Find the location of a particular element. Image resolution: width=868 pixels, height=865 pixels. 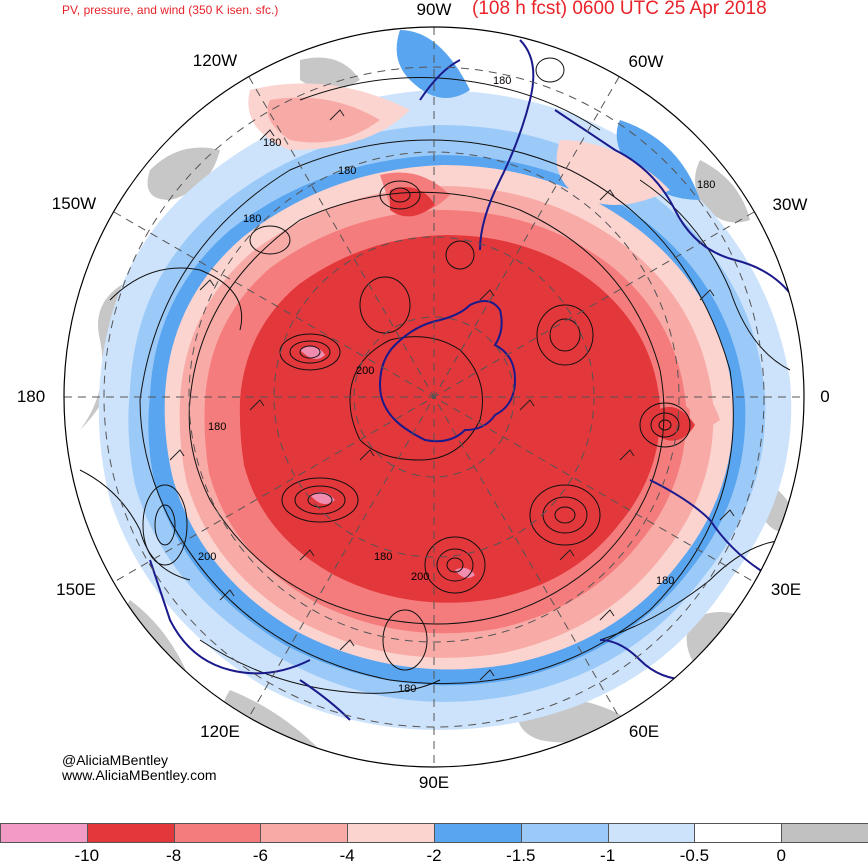

colorbar-label: -6 is located at coordinates (260, 855).